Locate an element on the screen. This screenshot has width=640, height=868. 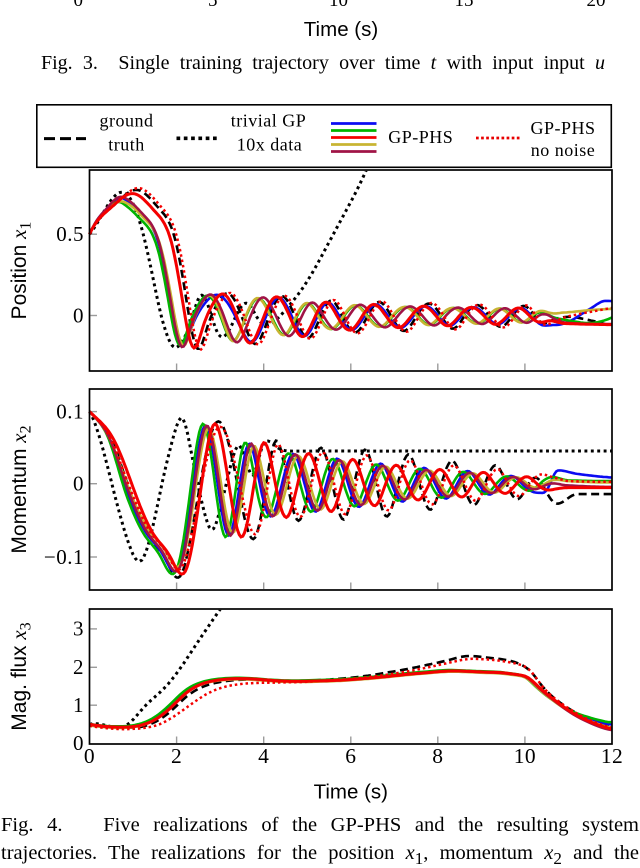
svg-text: Mag. flux x3 is located at coordinates (21, 676).